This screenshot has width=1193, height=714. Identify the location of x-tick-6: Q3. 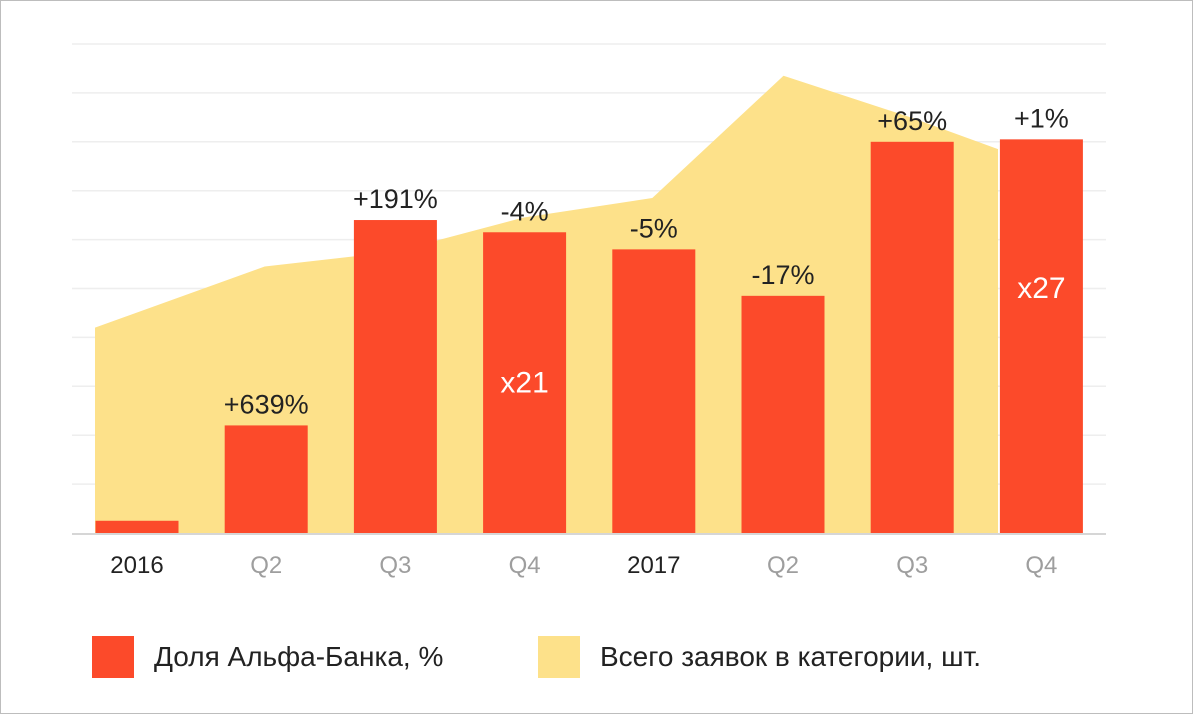
(912, 565).